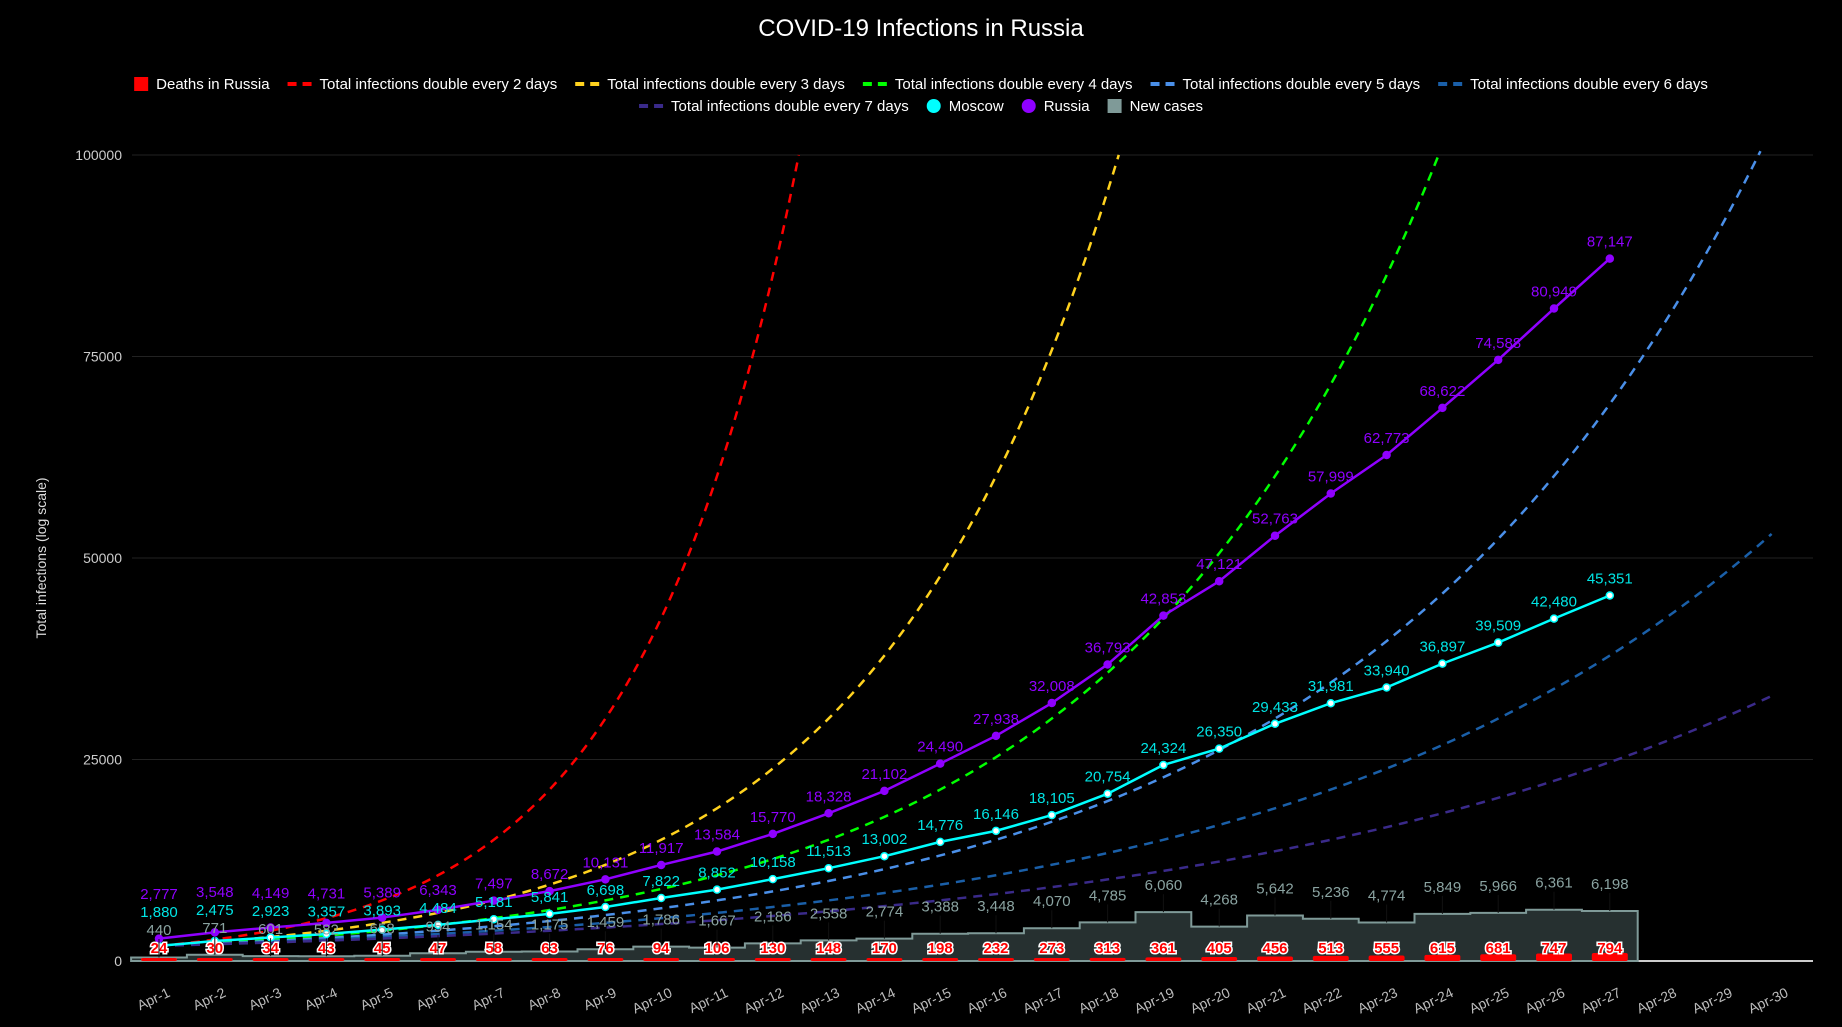  Describe the element at coordinates (494, 884) in the screenshot. I see `russia-label: 7,497` at that location.